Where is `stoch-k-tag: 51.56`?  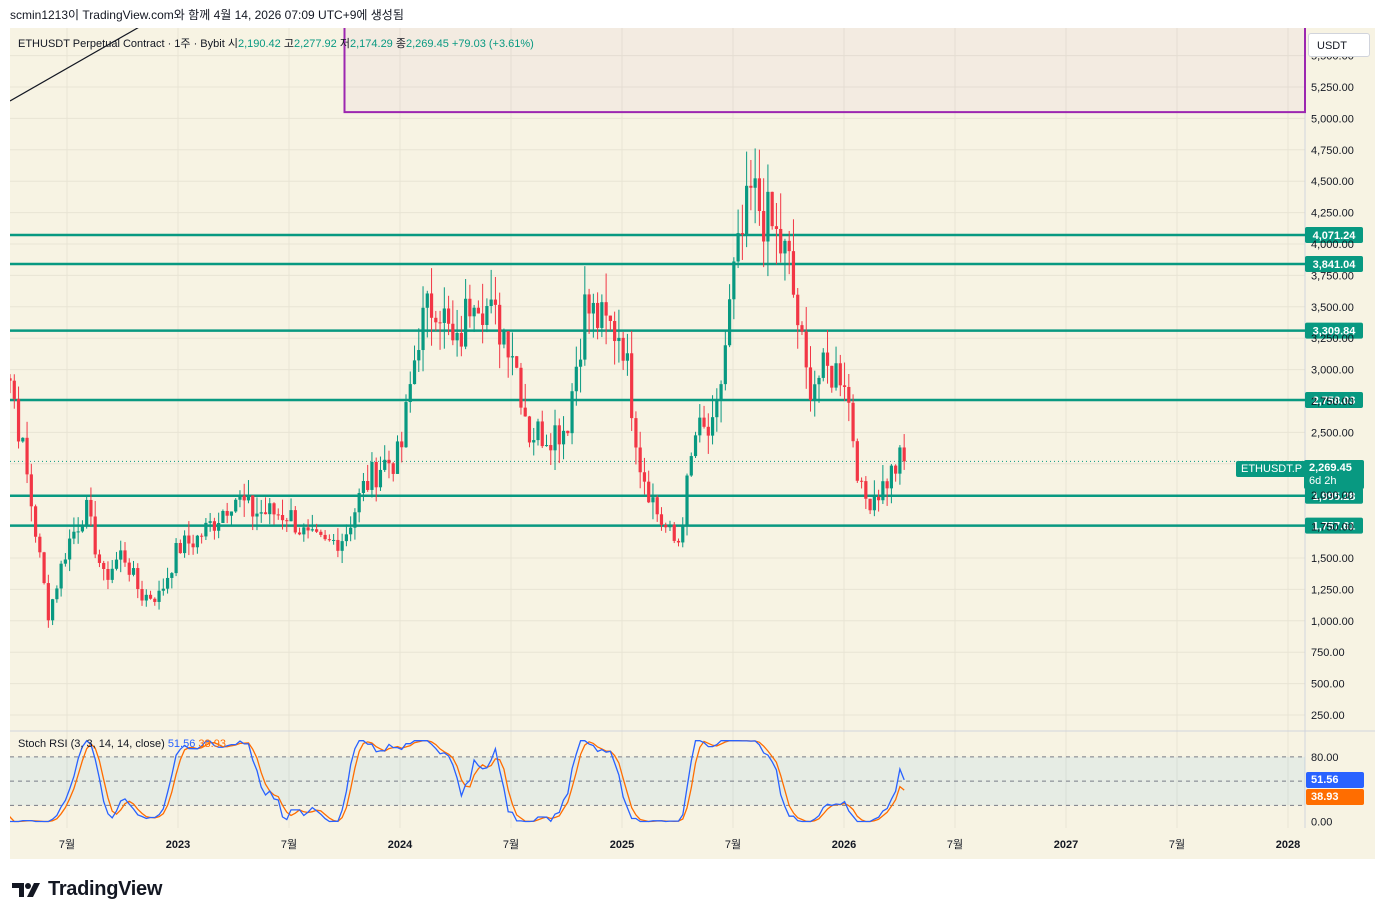
stoch-k-tag: 51.56 is located at coordinates (1335, 780).